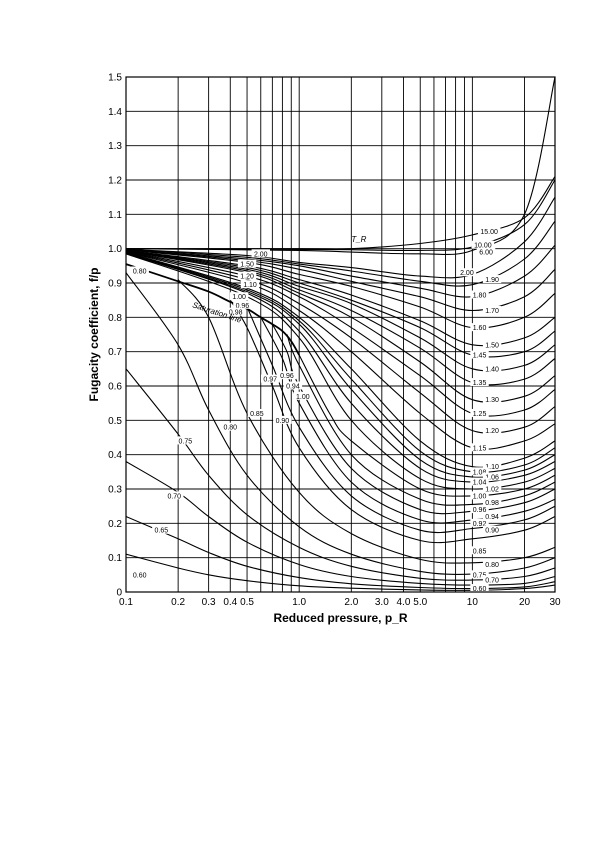 This screenshot has width=599, height=848. What do you see at coordinates (115, 318) in the screenshot?
I see `y-tick-label: 0.8` at bounding box center [115, 318].